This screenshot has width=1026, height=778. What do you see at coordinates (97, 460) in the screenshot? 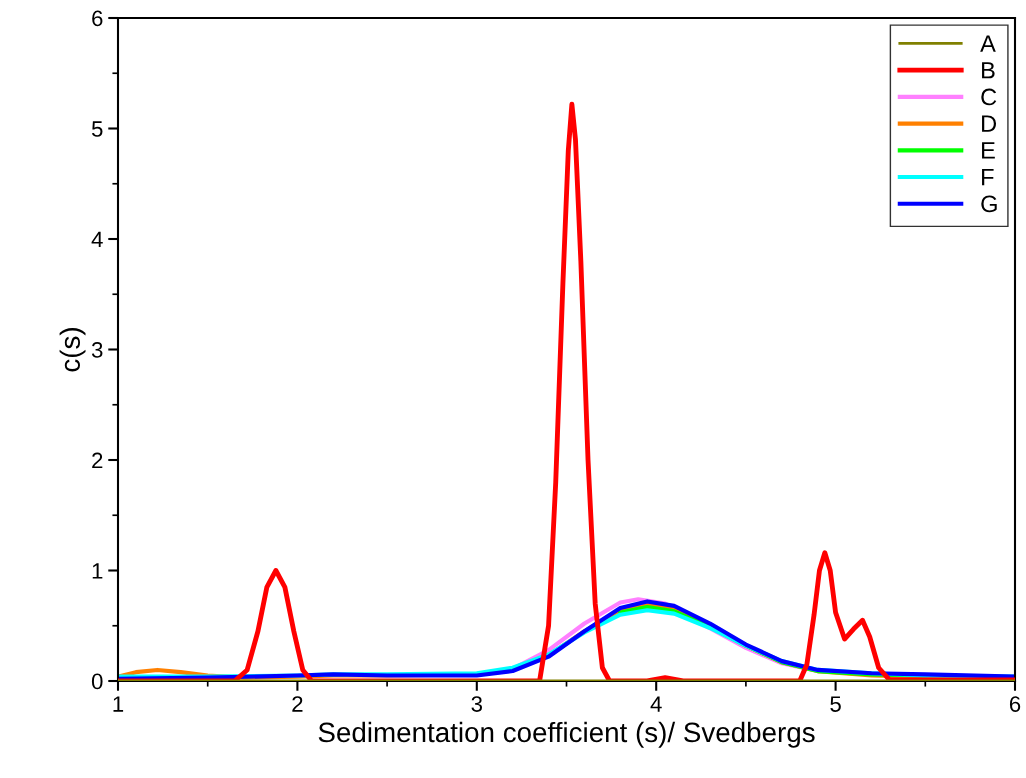
I see `y-tick-label: 2` at bounding box center [97, 460].